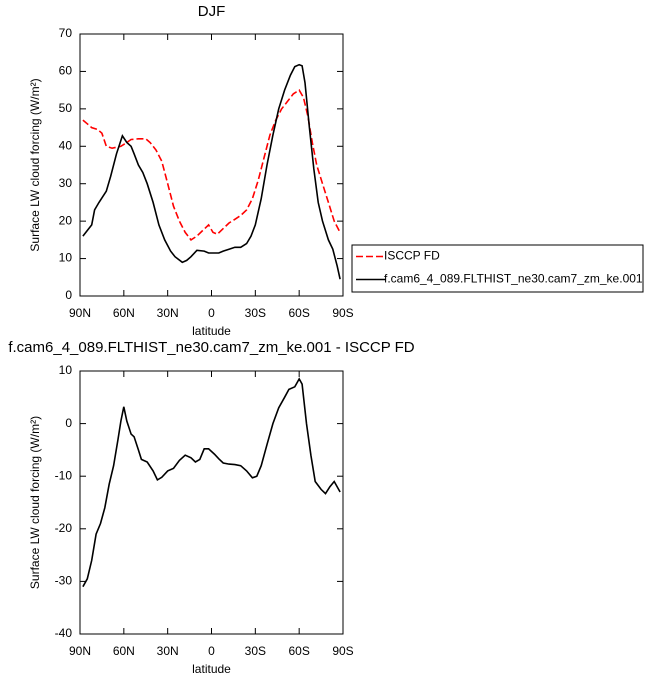 The width and height of the screenshot is (649, 686). I want to click on legend-label: f.cam6_4_089.FLTHIST_ne30.cam7_zm_ke.001, so click(513, 279).